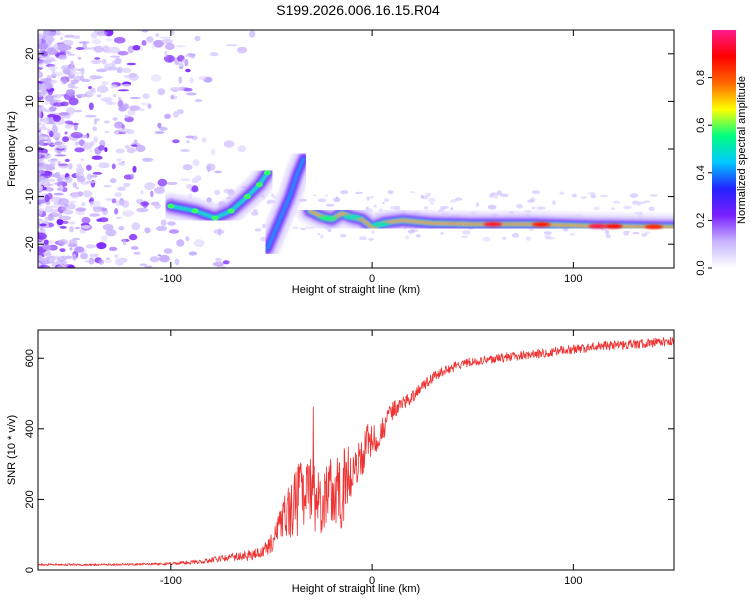 The width and height of the screenshot is (750, 600). What do you see at coordinates (703, 173) in the screenshot?
I see `colorbar-ticks: 0.0 0.2 0.4 0.6 0.8` at bounding box center [703, 173].